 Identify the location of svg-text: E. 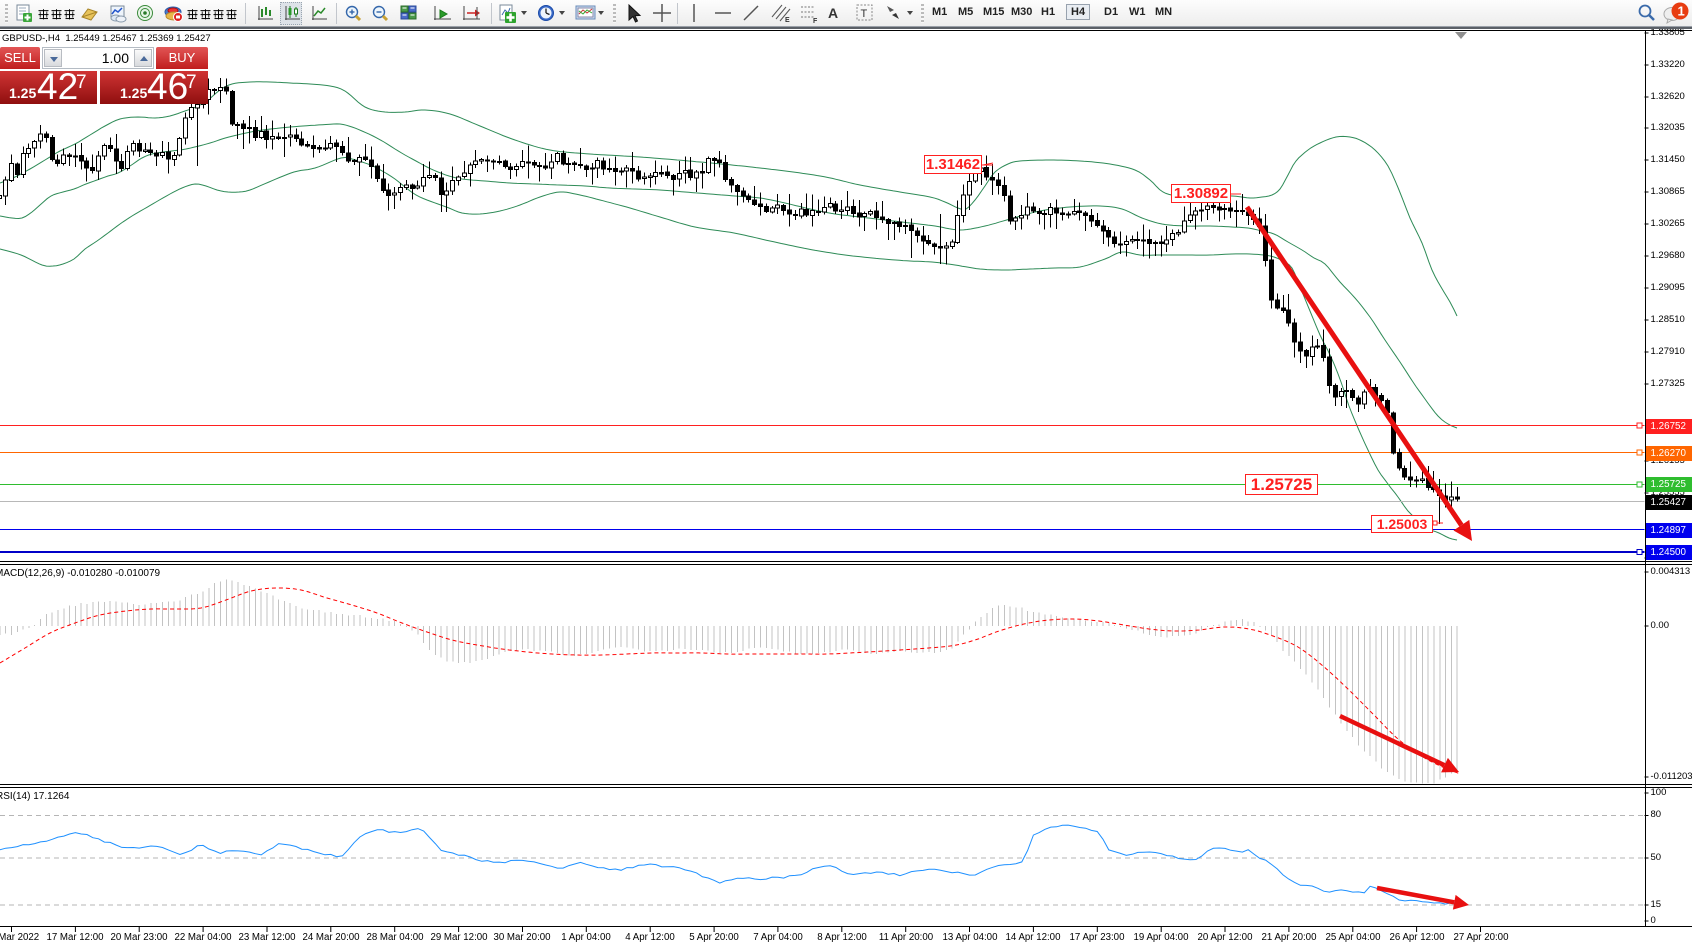
(787, 20).